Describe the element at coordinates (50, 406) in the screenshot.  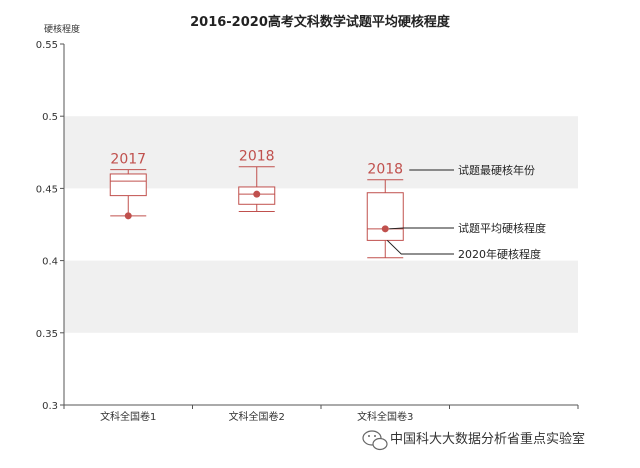
I see `y-tick-label: 0.3` at that location.